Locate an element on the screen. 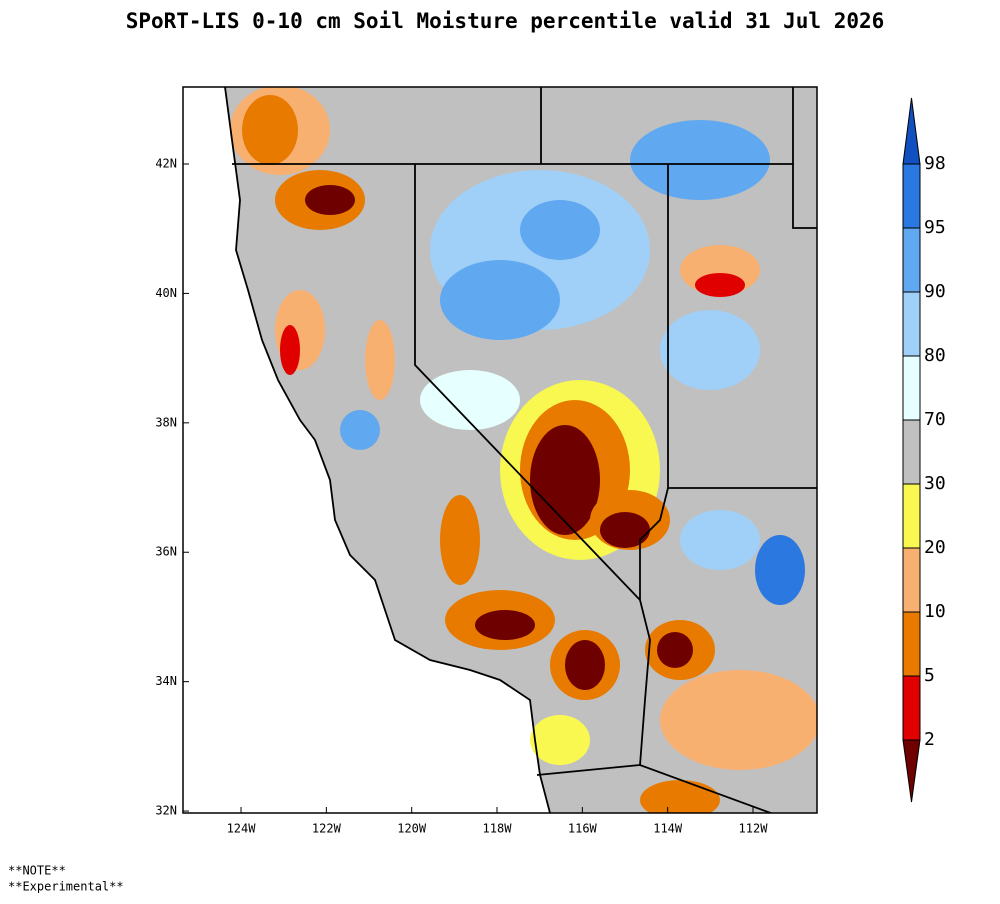  colorbar: 2 5 10 20 30 70 80 90 95 98 is located at coordinates (924, 450).